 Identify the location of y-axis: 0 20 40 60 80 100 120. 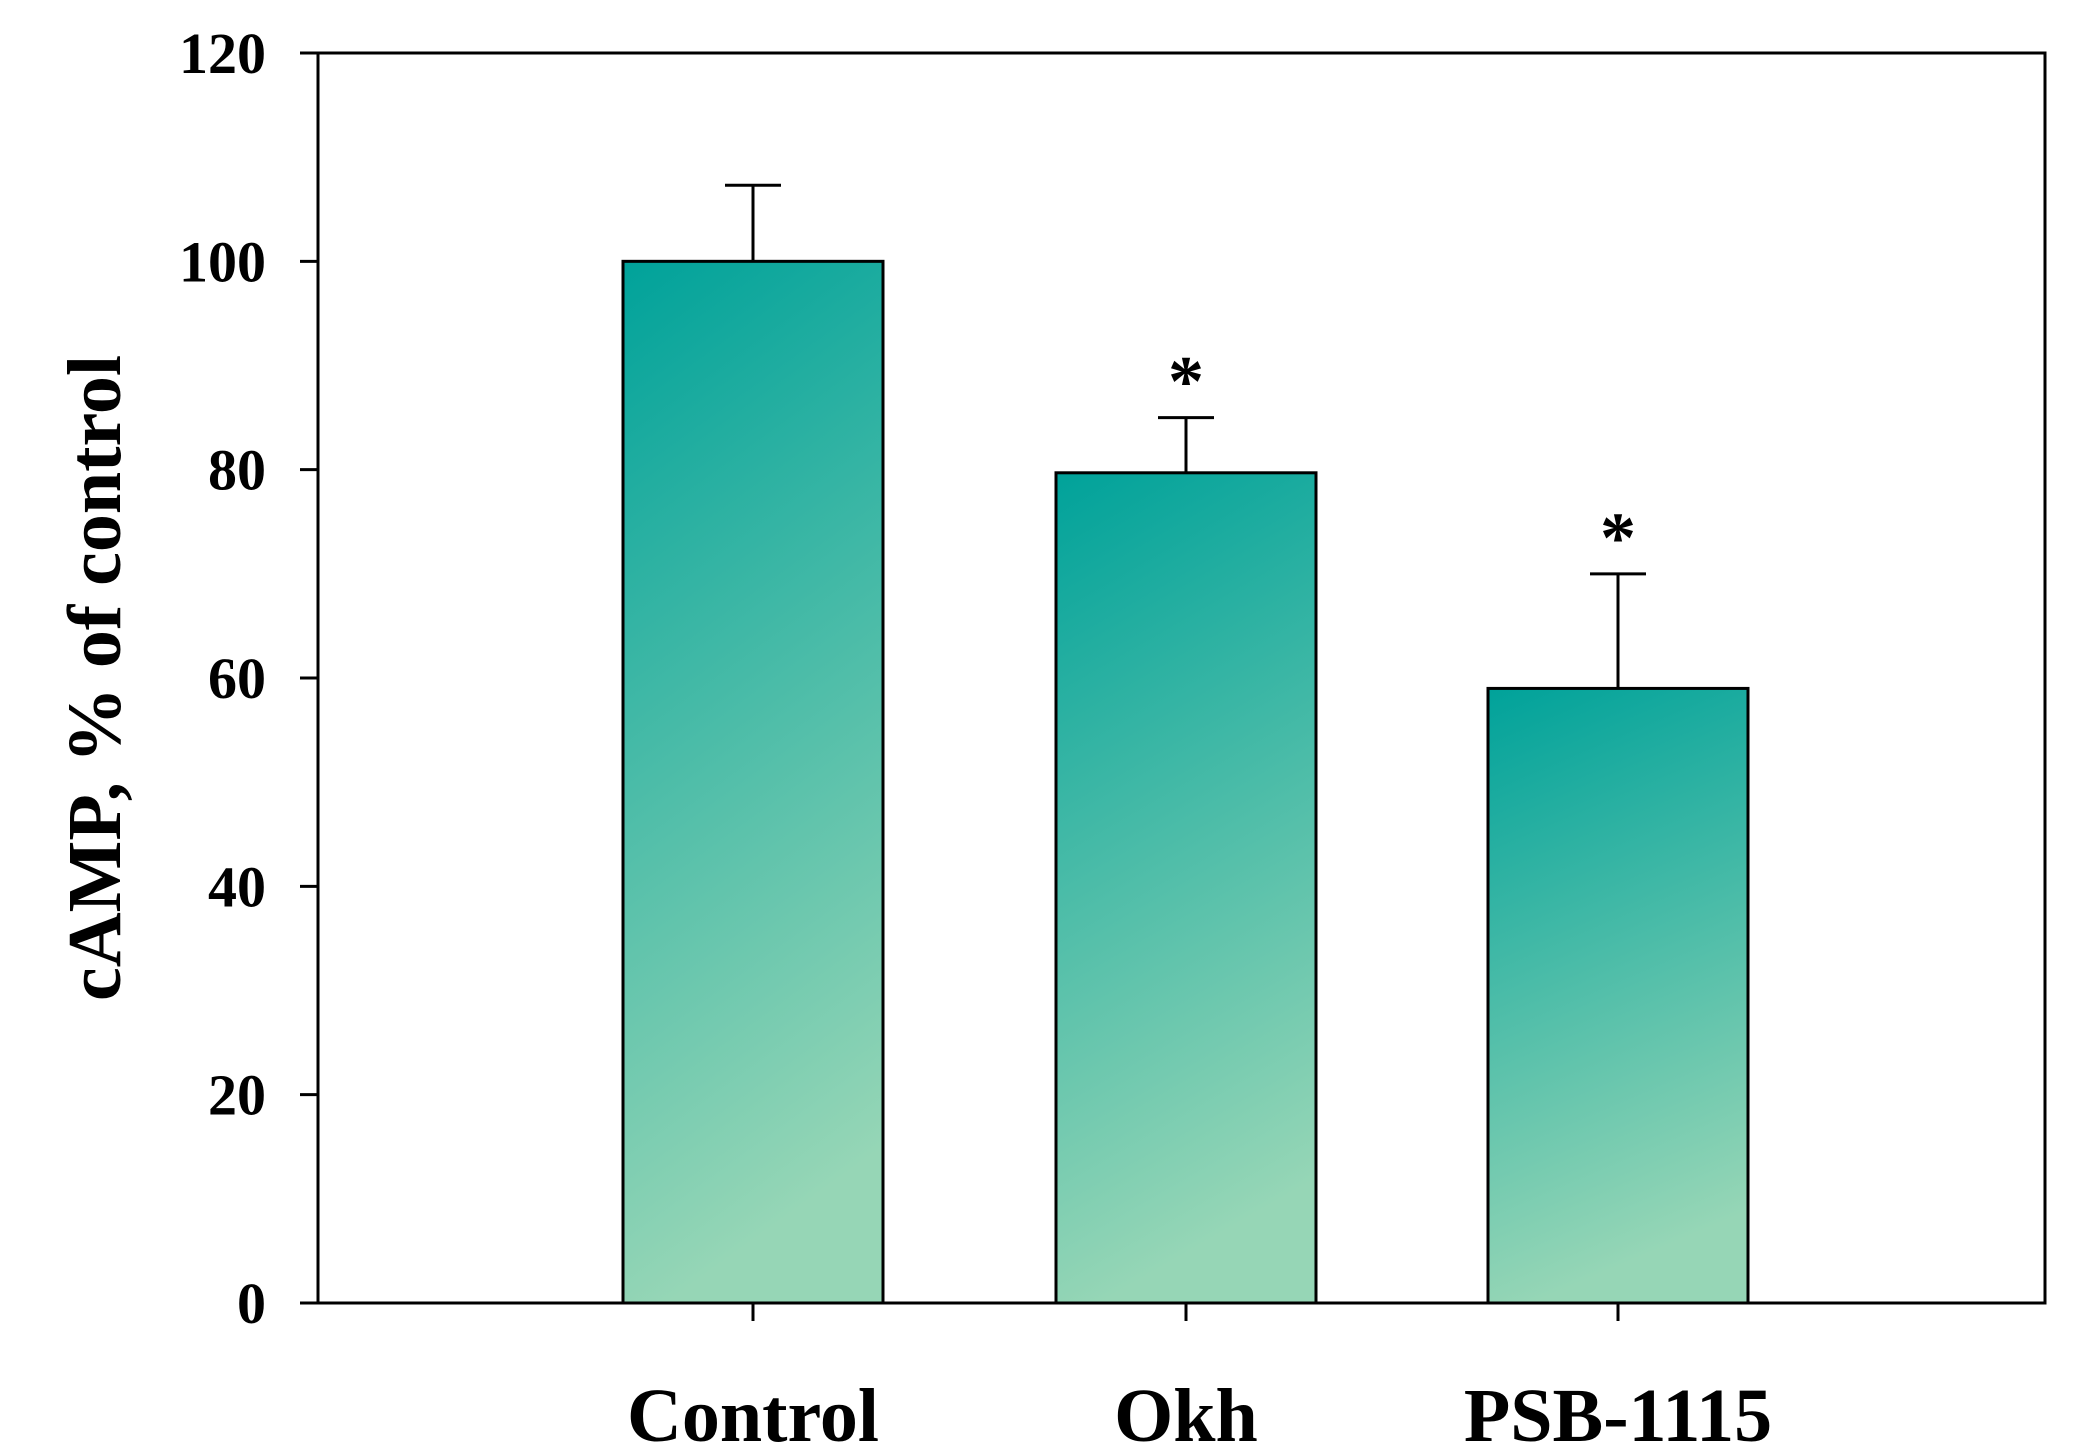
(248, 678).